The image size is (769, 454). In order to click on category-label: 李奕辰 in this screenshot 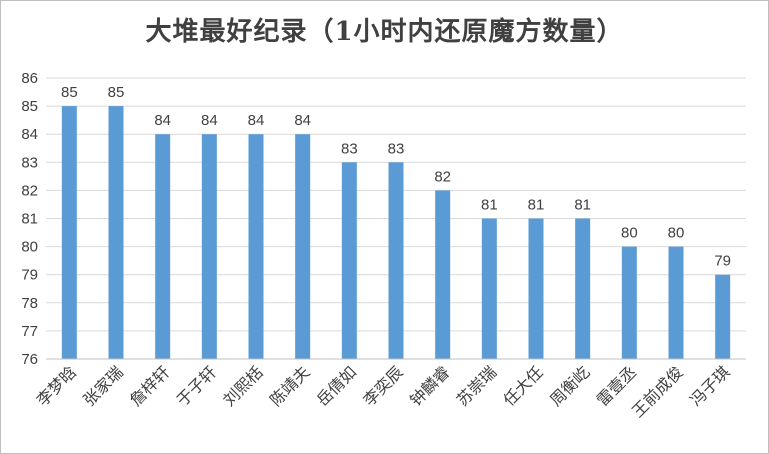, I will do `click(382, 385)`.